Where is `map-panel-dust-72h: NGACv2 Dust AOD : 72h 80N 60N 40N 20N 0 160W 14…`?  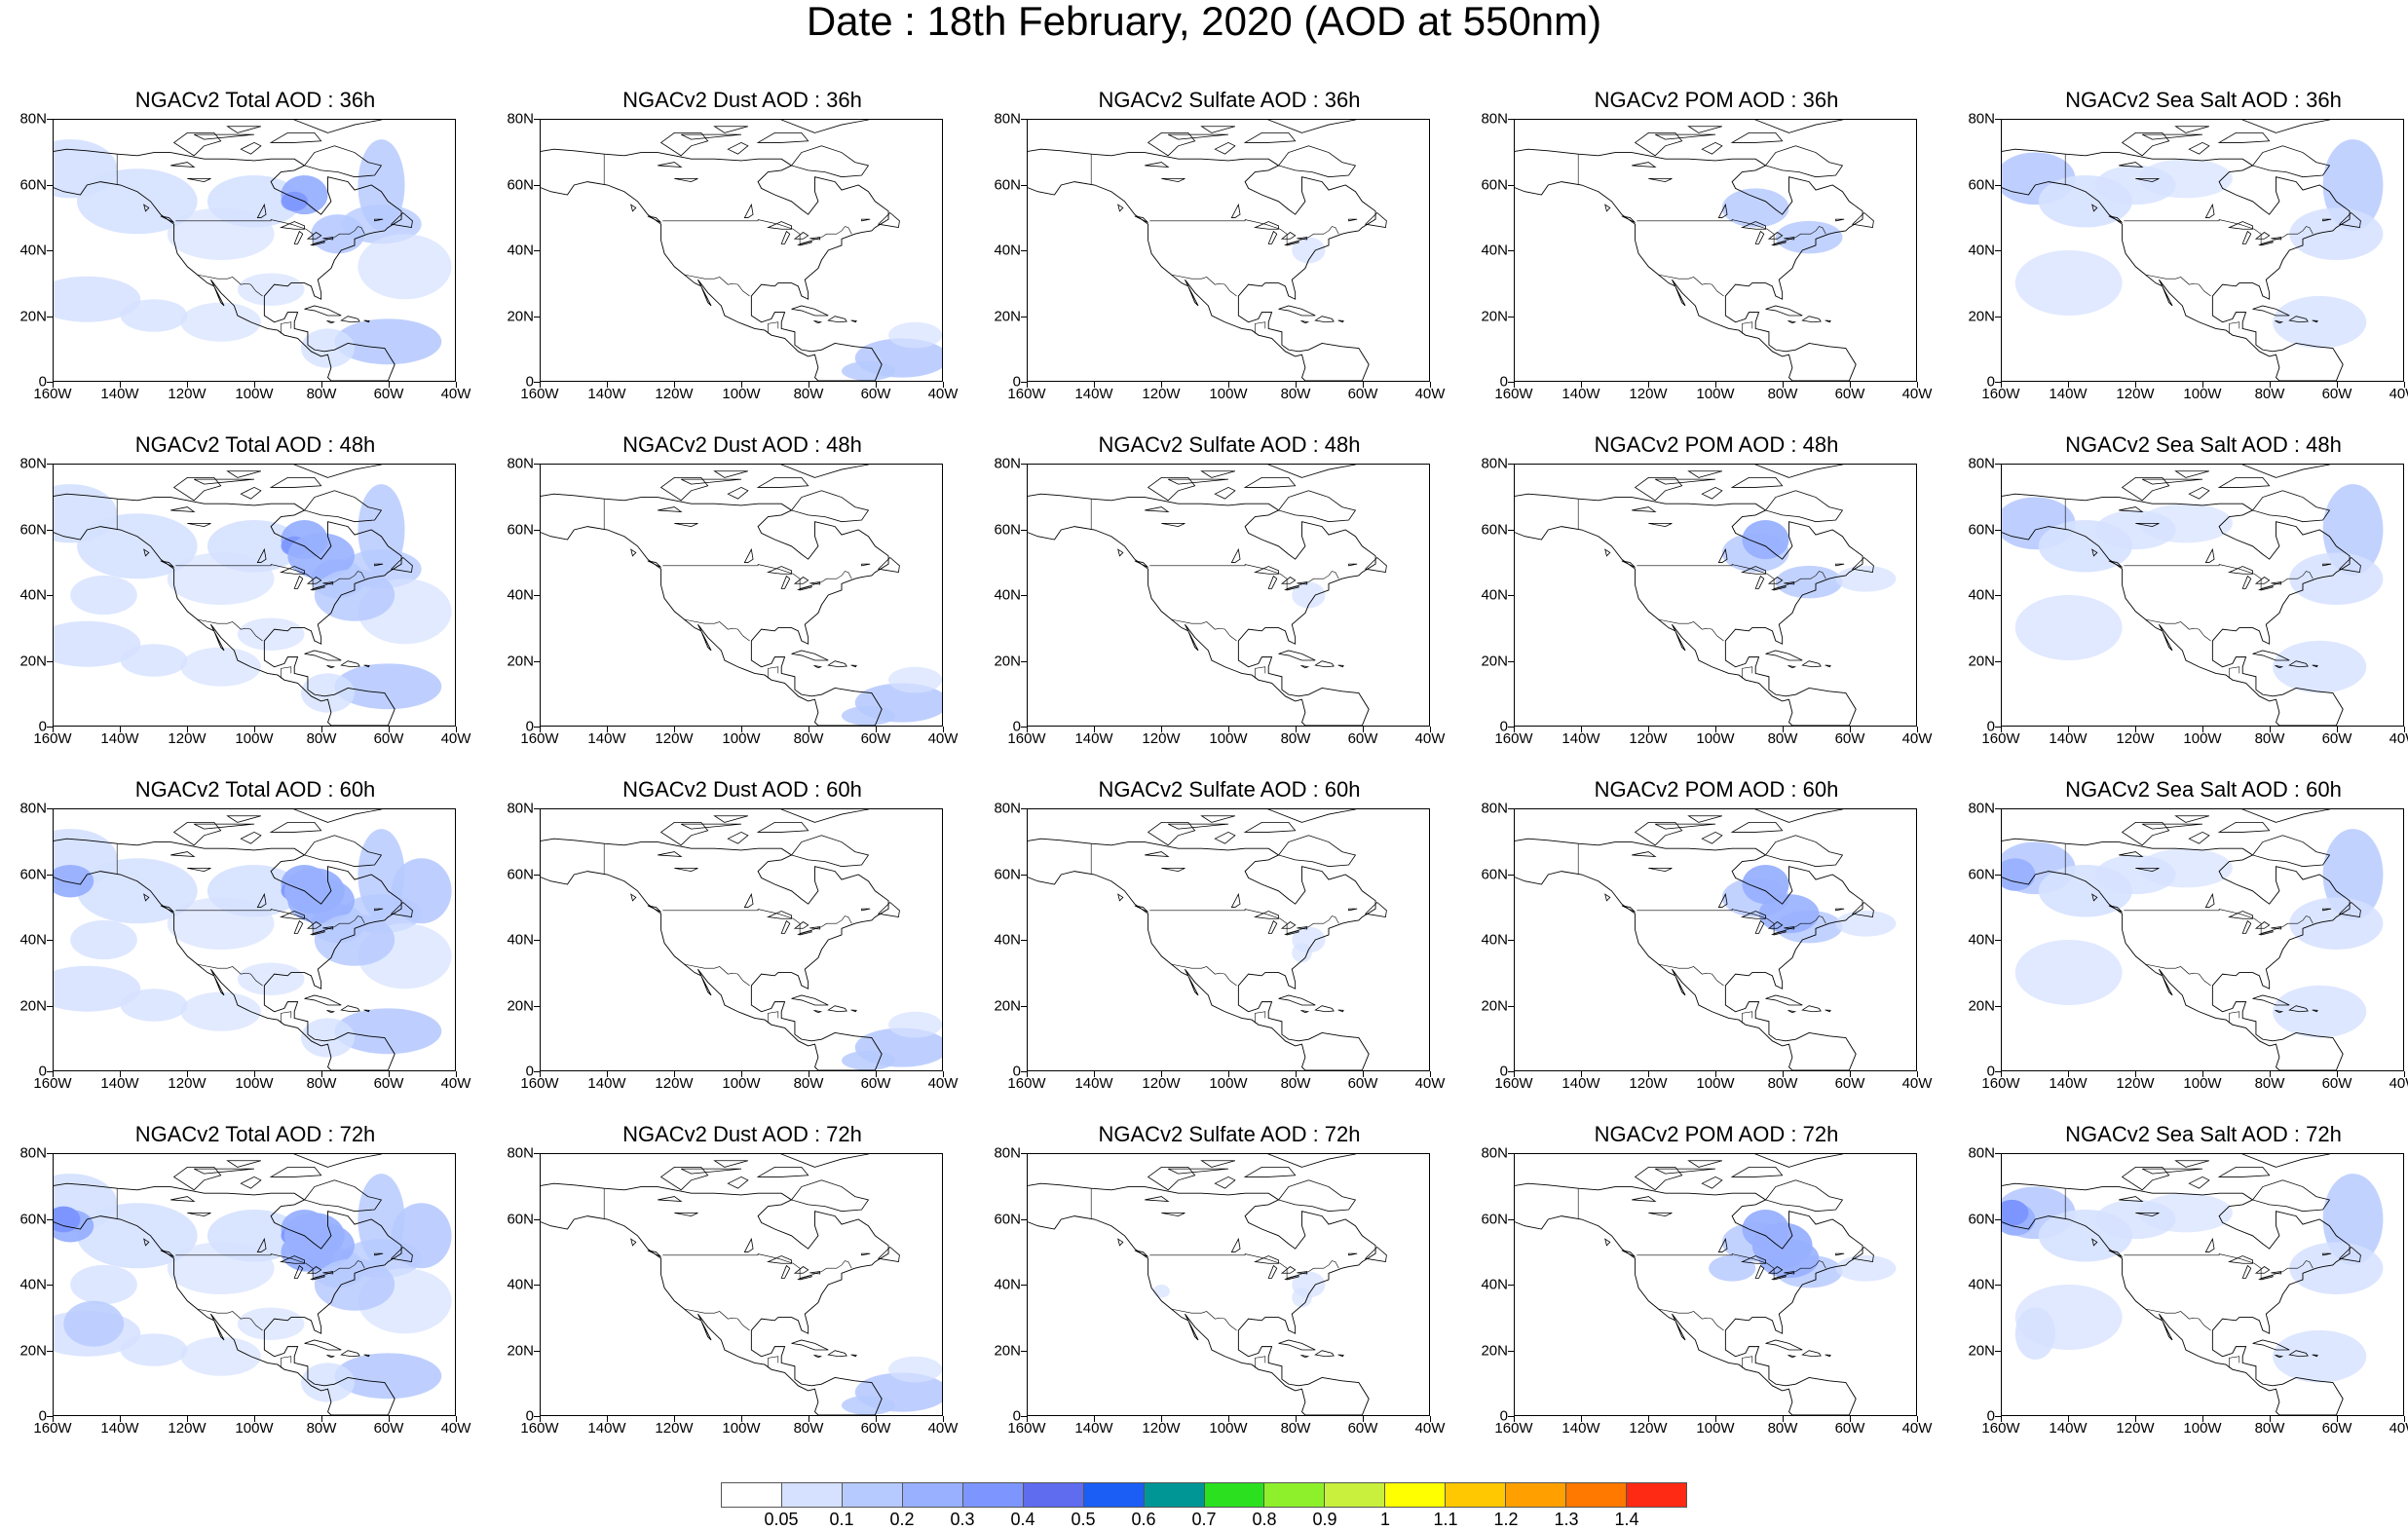
map-panel-dust-72h: NGACv2 Dust AOD : 72h 80N 60N 40N 20N 0 160W 14… is located at coordinates (742, 1285).